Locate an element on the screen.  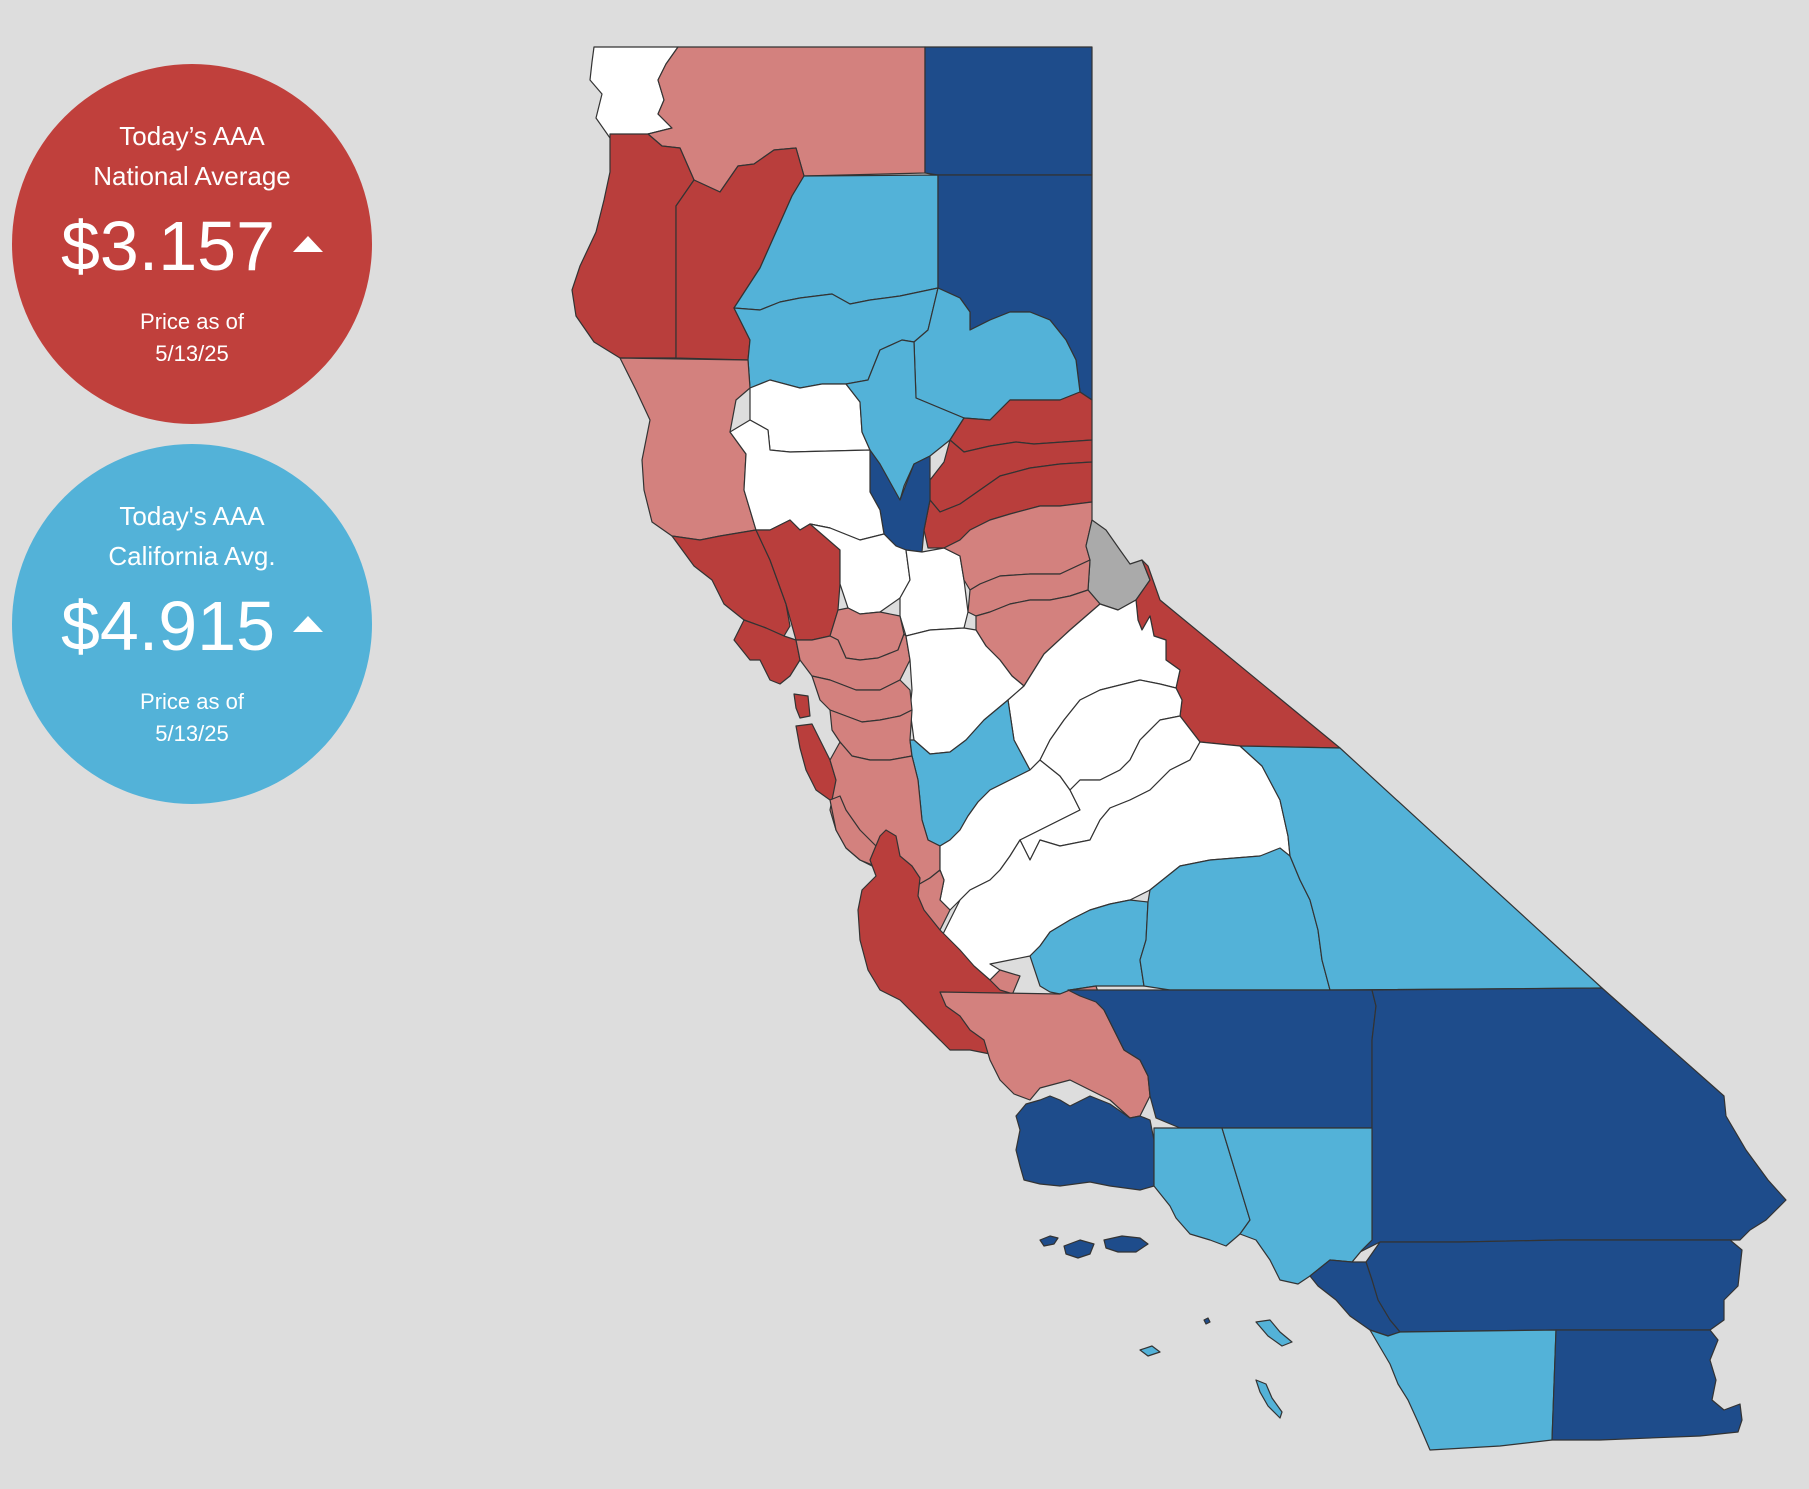
island-san-miguel is located at coordinates (1049, 1241).